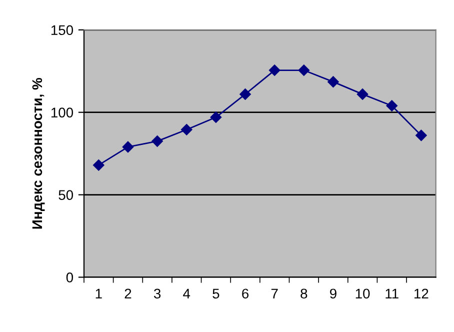 The image size is (454, 332). What do you see at coordinates (333, 293) in the screenshot?
I see `x-tick-label: 9` at bounding box center [333, 293].